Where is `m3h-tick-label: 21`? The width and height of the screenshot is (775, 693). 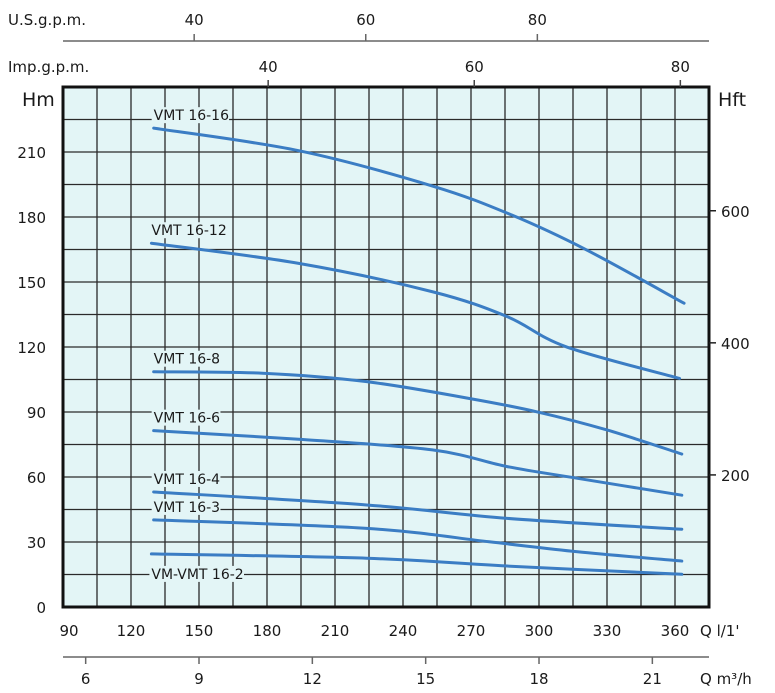 m3h-tick-label: 21 is located at coordinates (652, 679).